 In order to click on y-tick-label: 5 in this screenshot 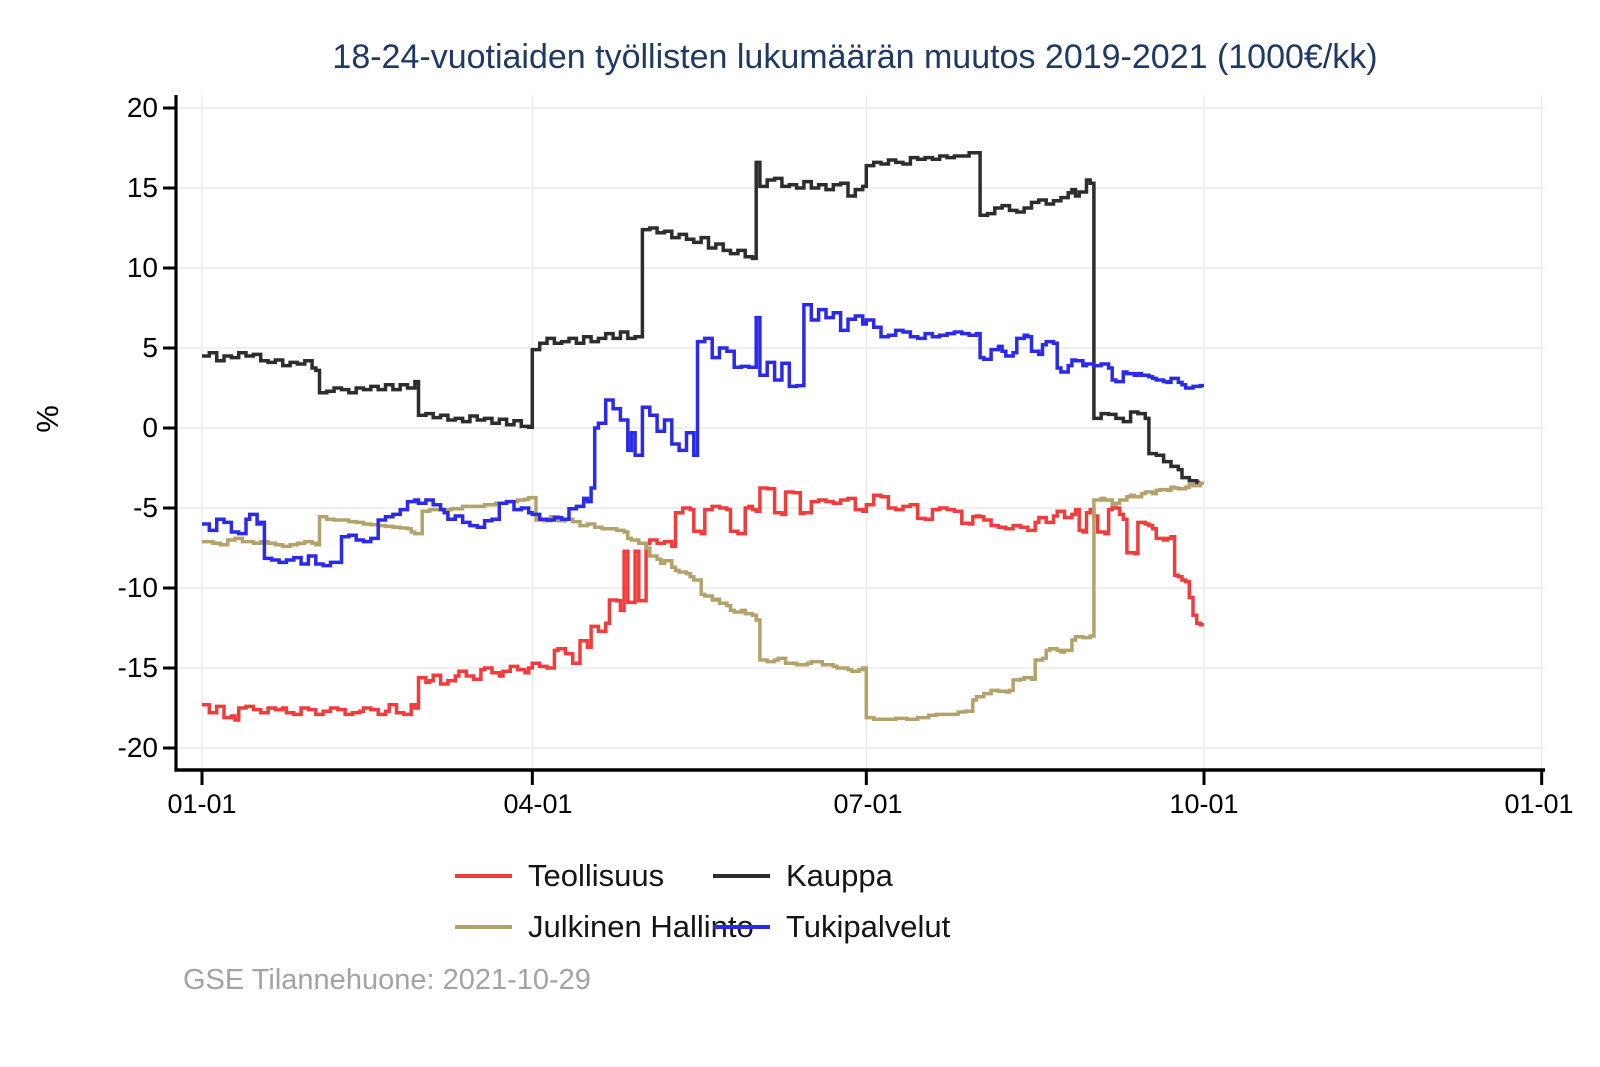, I will do `click(150, 347)`.